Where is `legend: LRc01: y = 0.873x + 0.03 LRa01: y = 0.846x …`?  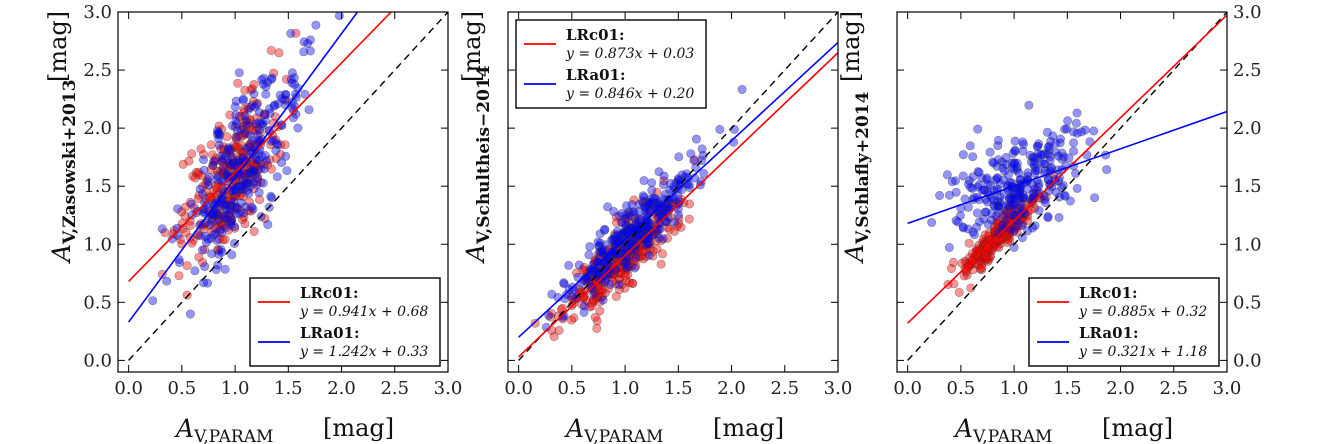 legend: LRc01: y = 0.873x + 0.03 LRa01: y = 0.846x … is located at coordinates (611, 64).